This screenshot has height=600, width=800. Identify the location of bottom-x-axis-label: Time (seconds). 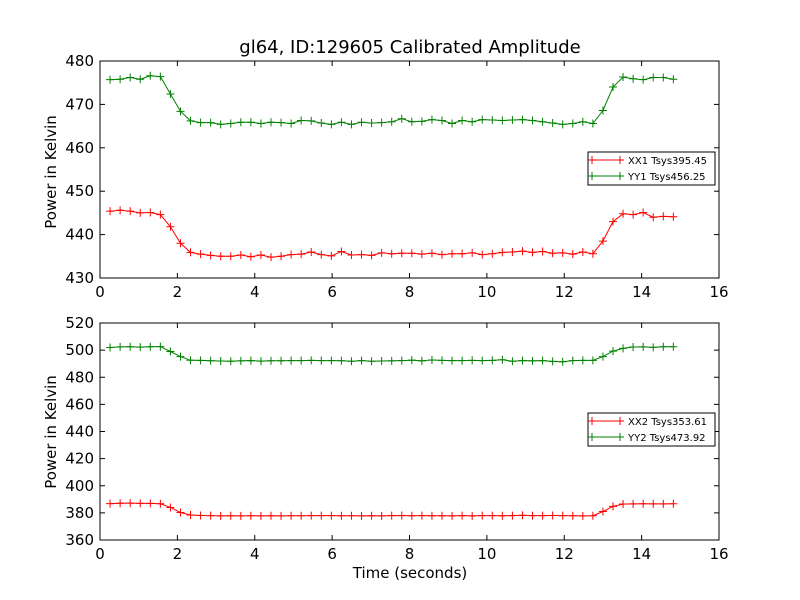
(410, 573).